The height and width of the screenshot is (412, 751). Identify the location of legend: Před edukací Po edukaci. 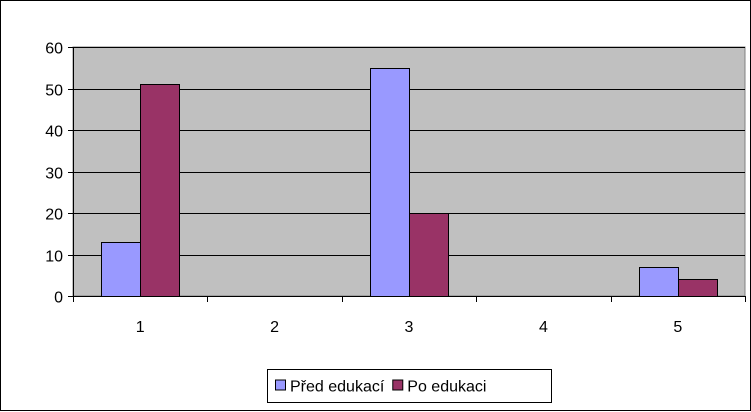
(409, 386).